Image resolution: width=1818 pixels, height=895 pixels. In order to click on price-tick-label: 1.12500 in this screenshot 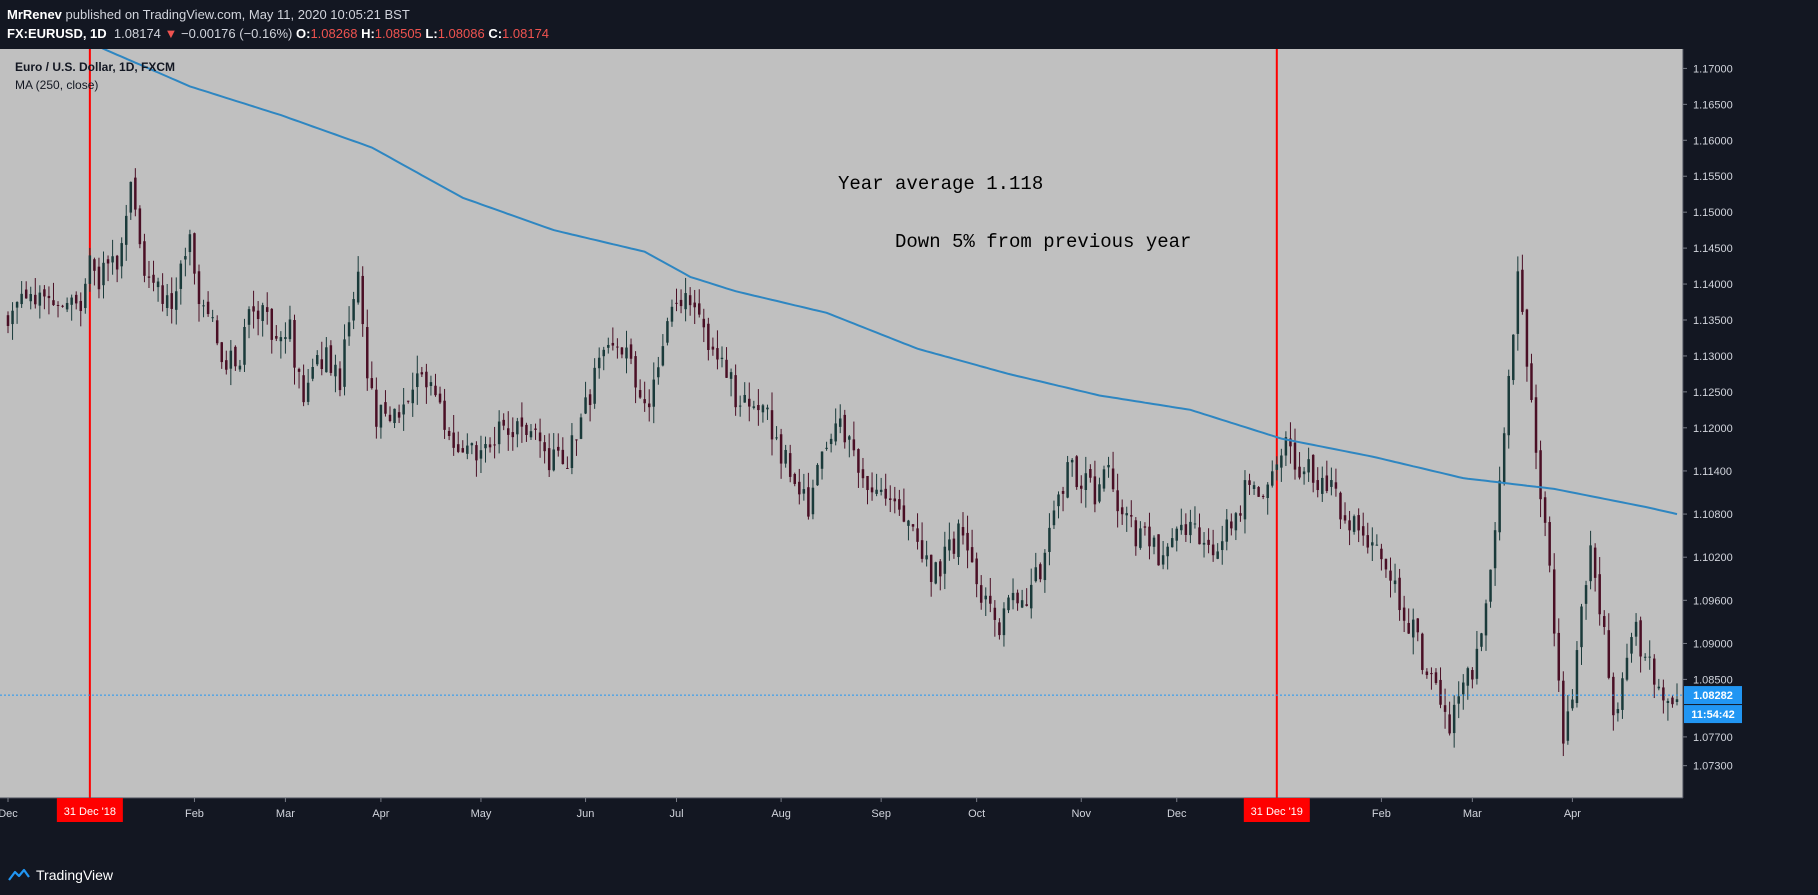, I will do `click(1713, 393)`.